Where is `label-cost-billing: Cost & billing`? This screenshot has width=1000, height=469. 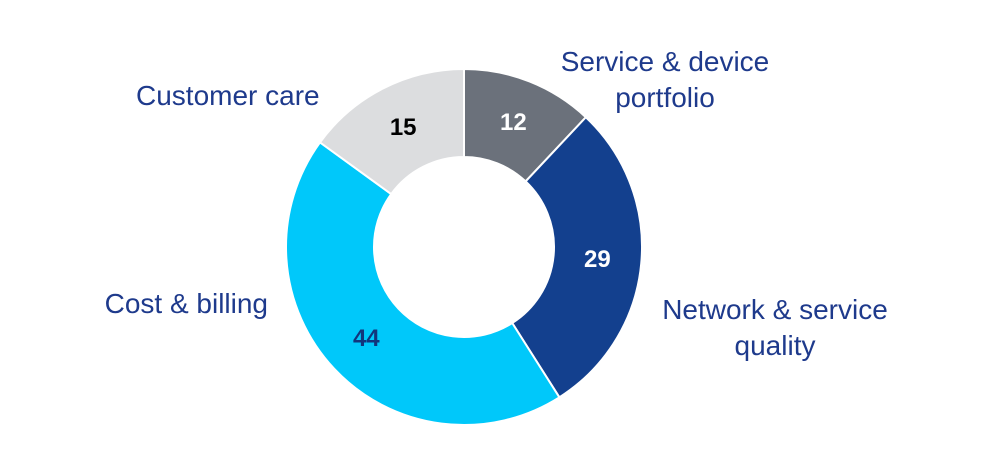 label-cost-billing: Cost & billing is located at coordinates (186, 303).